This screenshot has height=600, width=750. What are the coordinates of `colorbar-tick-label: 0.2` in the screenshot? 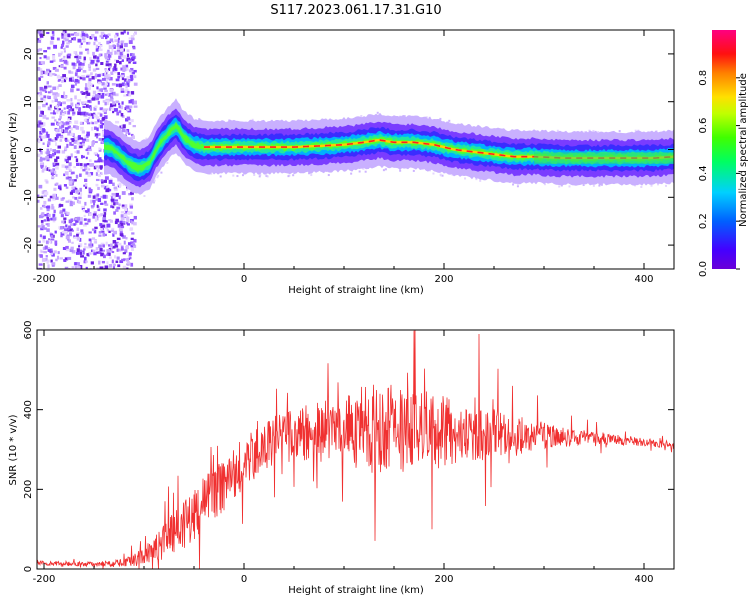 It's located at (703, 221).